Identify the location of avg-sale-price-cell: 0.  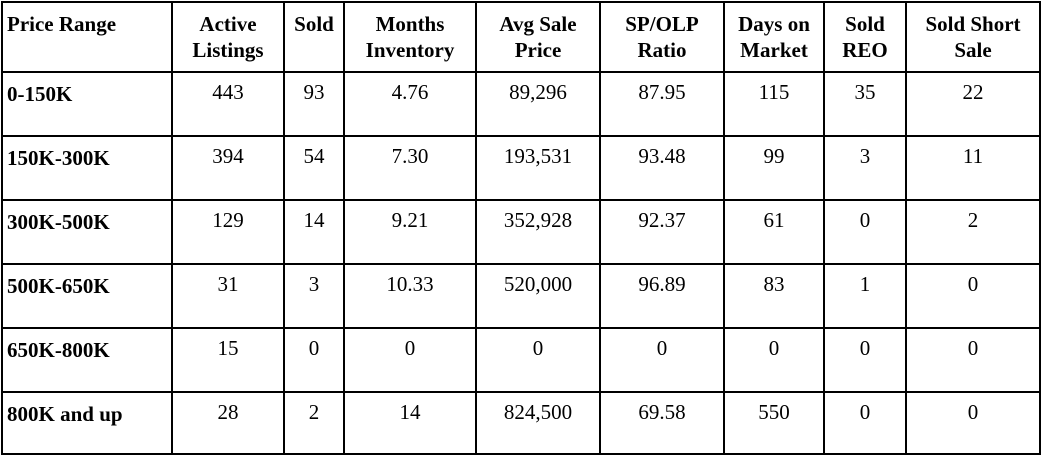
(538, 360).